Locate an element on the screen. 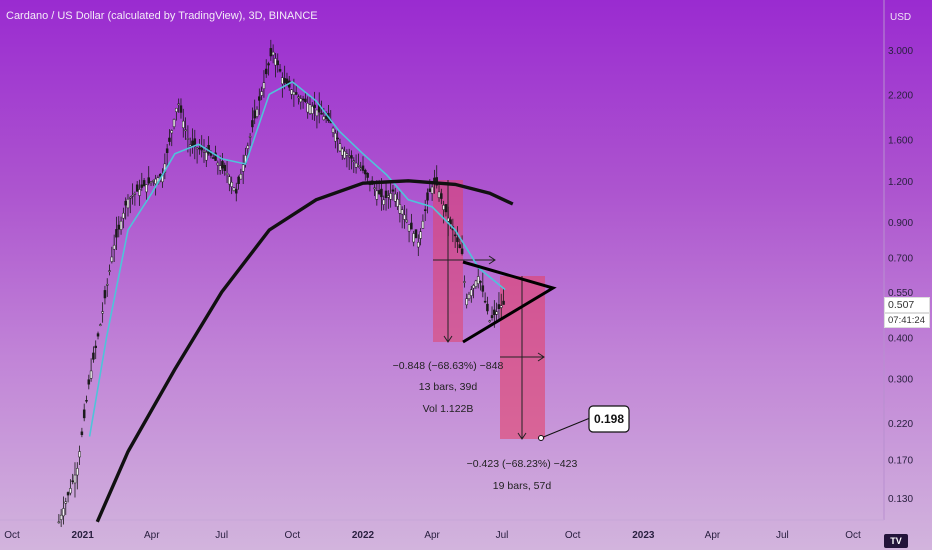 The width and height of the screenshot is (932, 550). target-point is located at coordinates (541, 438).